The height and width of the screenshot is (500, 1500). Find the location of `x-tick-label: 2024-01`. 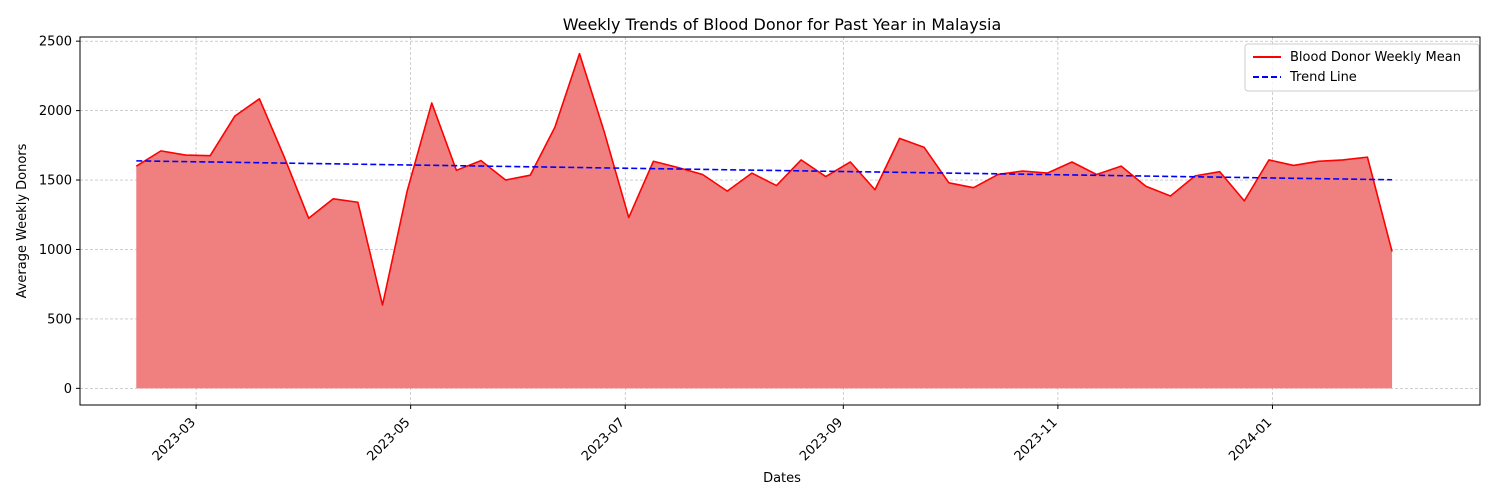

x-tick-label: 2024-01 is located at coordinates (1250, 439).